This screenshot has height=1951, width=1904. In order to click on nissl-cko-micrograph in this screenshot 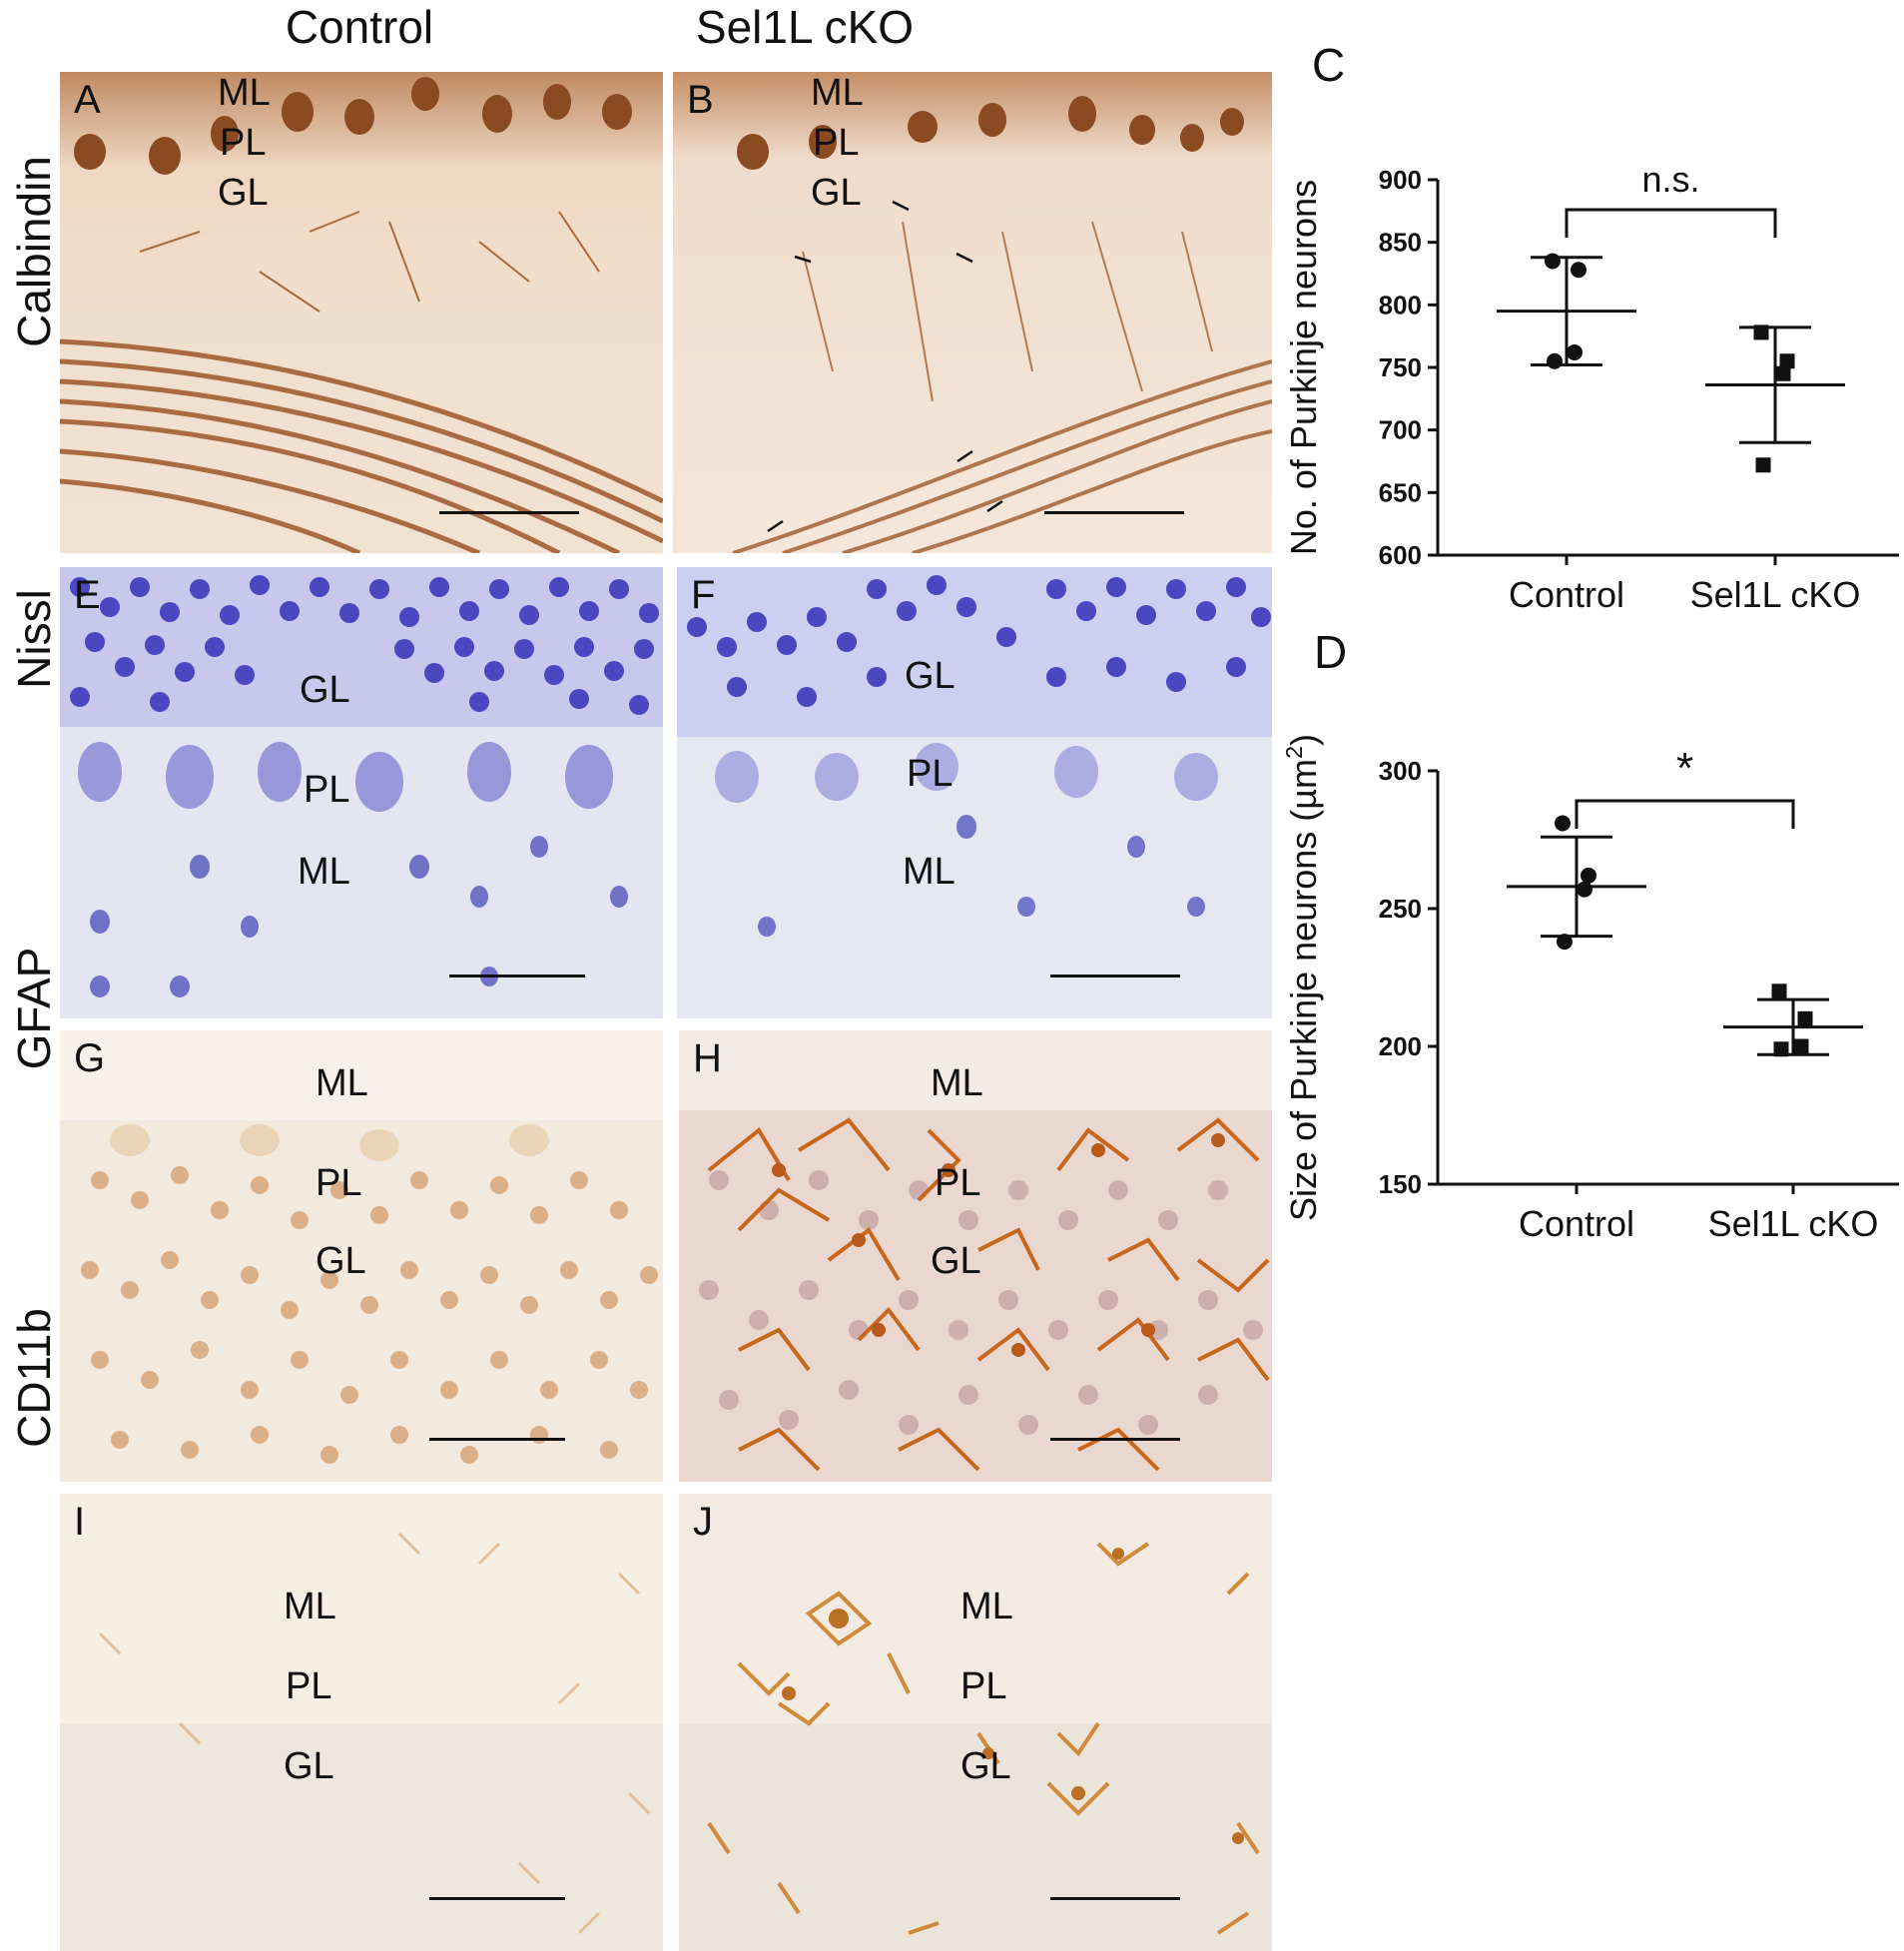, I will do `click(974, 793)`.